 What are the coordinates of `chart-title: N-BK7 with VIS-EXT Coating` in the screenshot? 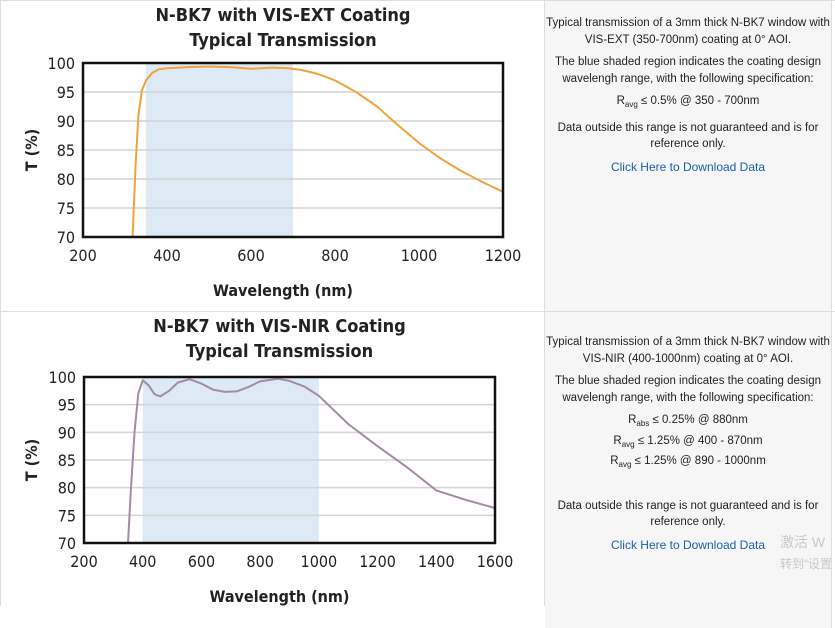 It's located at (282, 15).